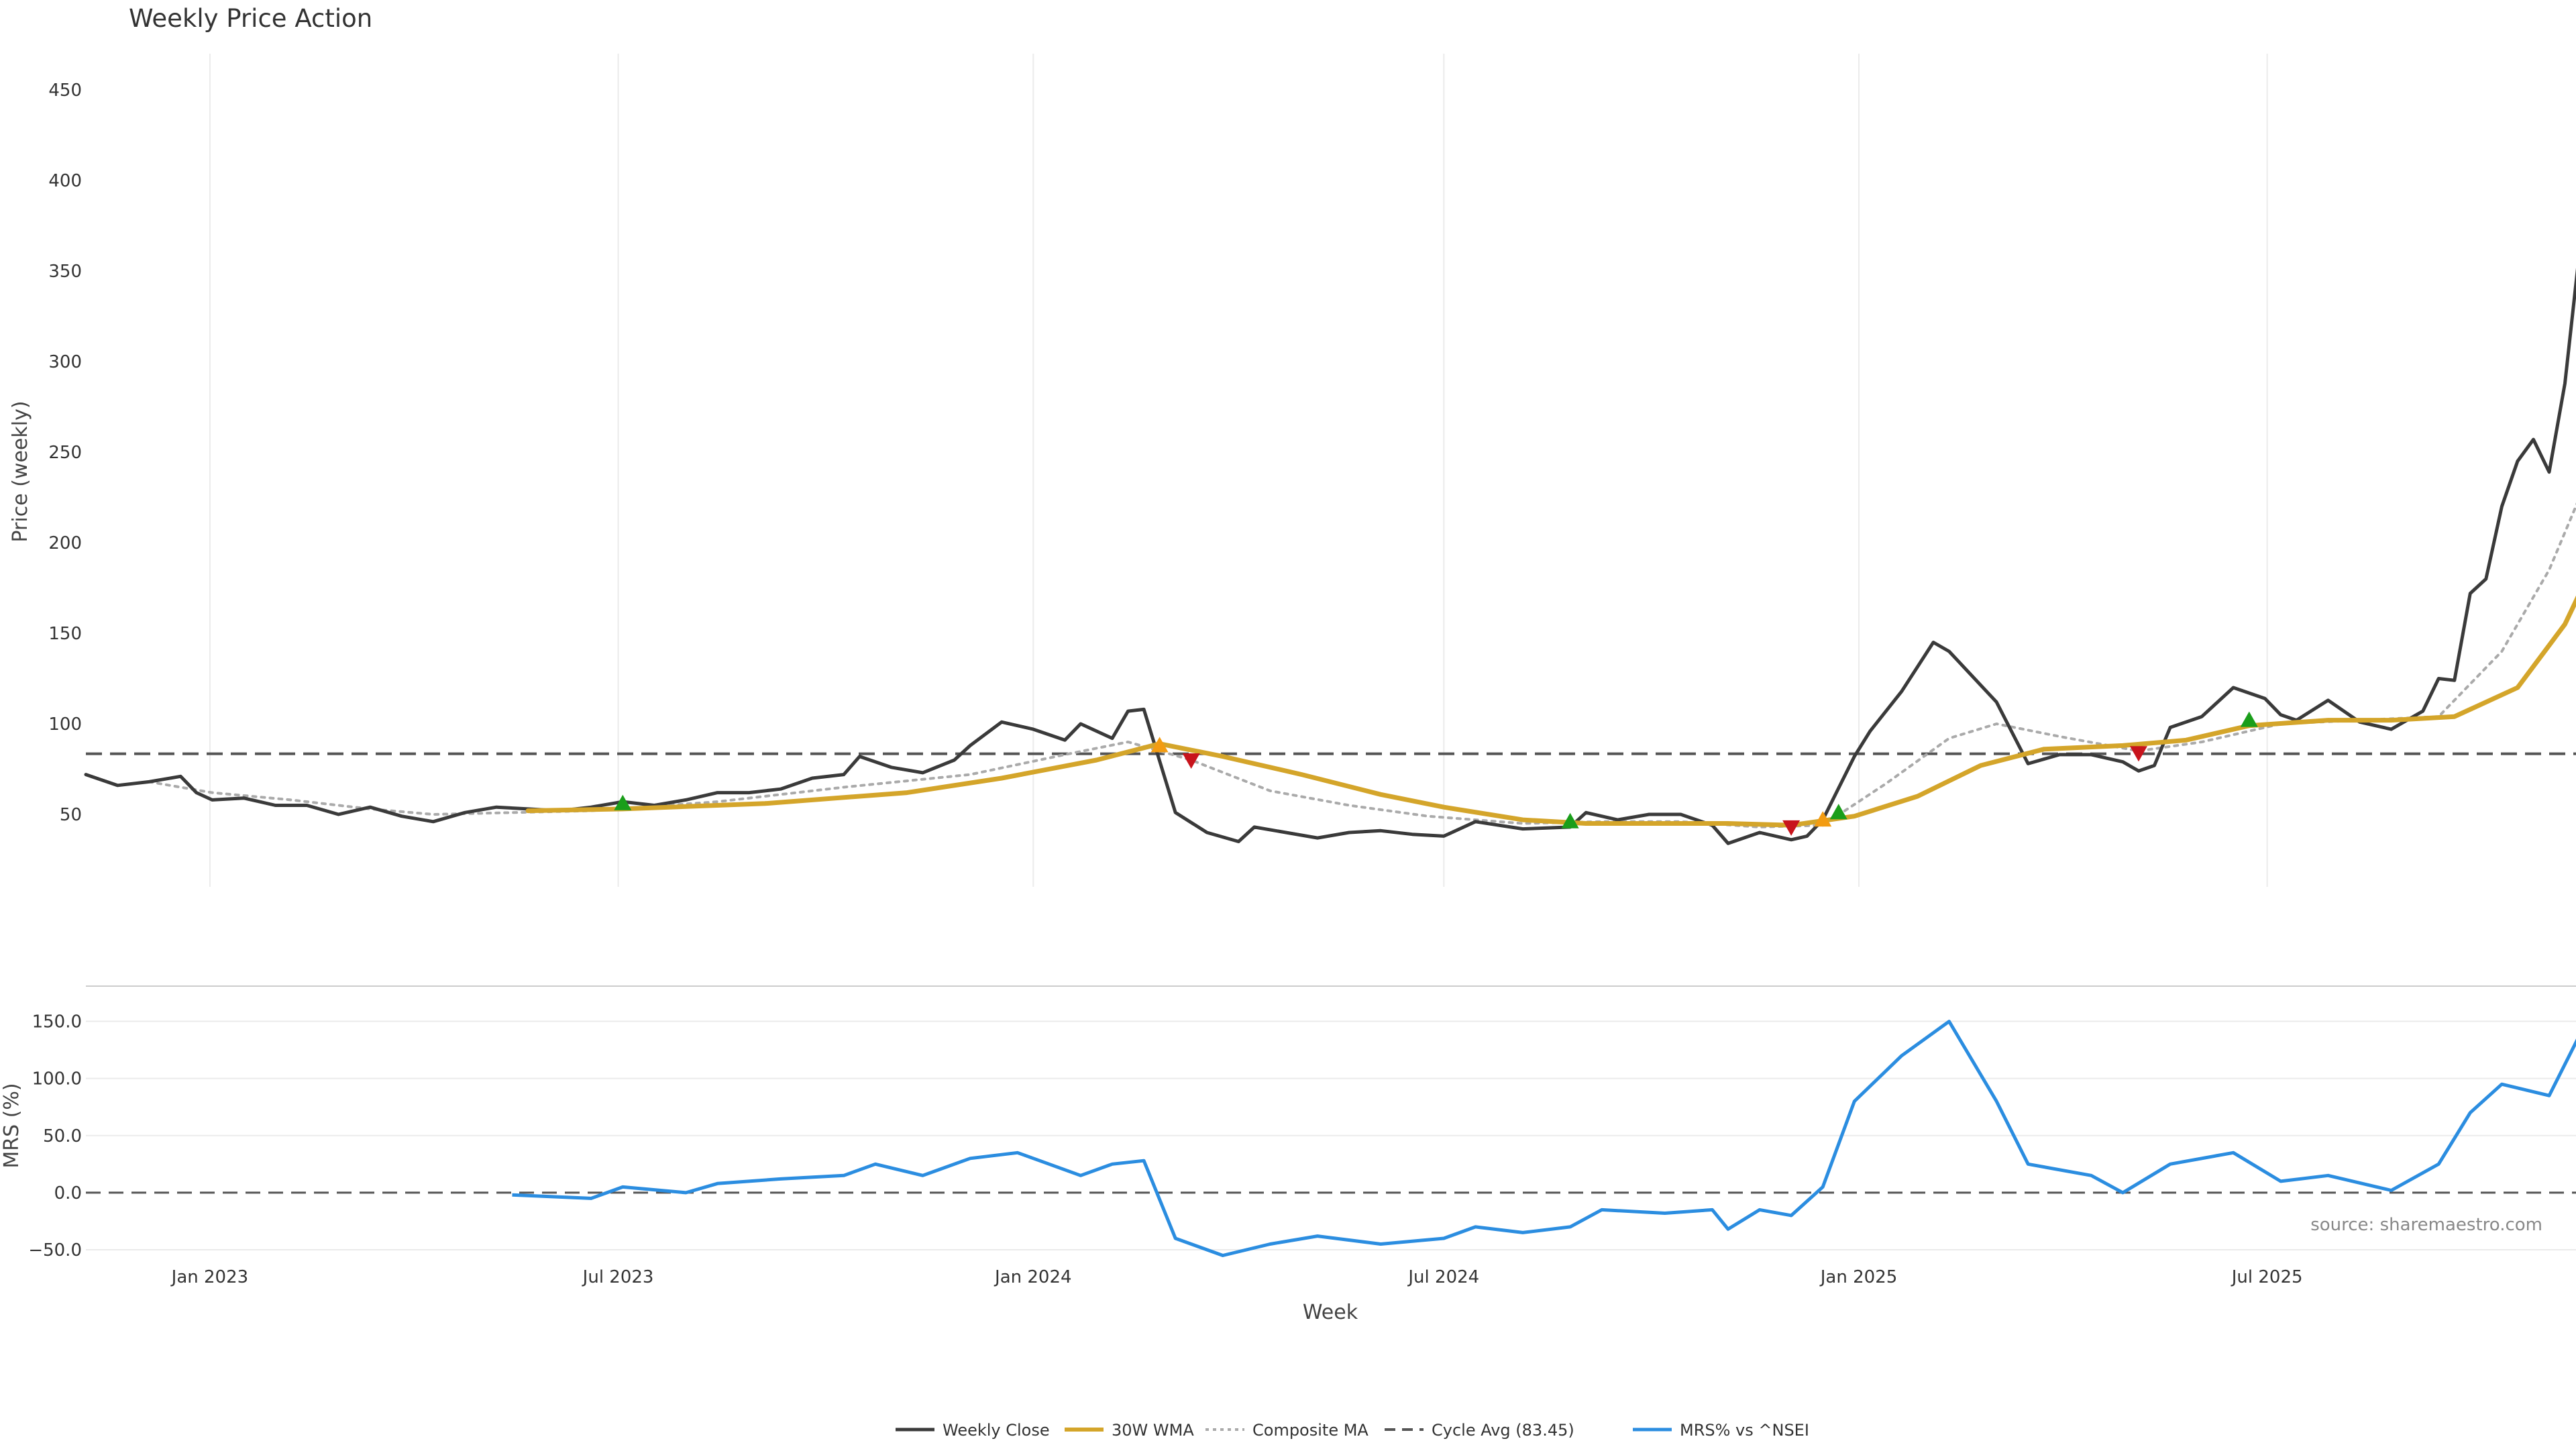 The width and height of the screenshot is (2576, 1449). Describe the element at coordinates (65, 634) in the screenshot. I see `price-y-tick-label: 150` at that location.